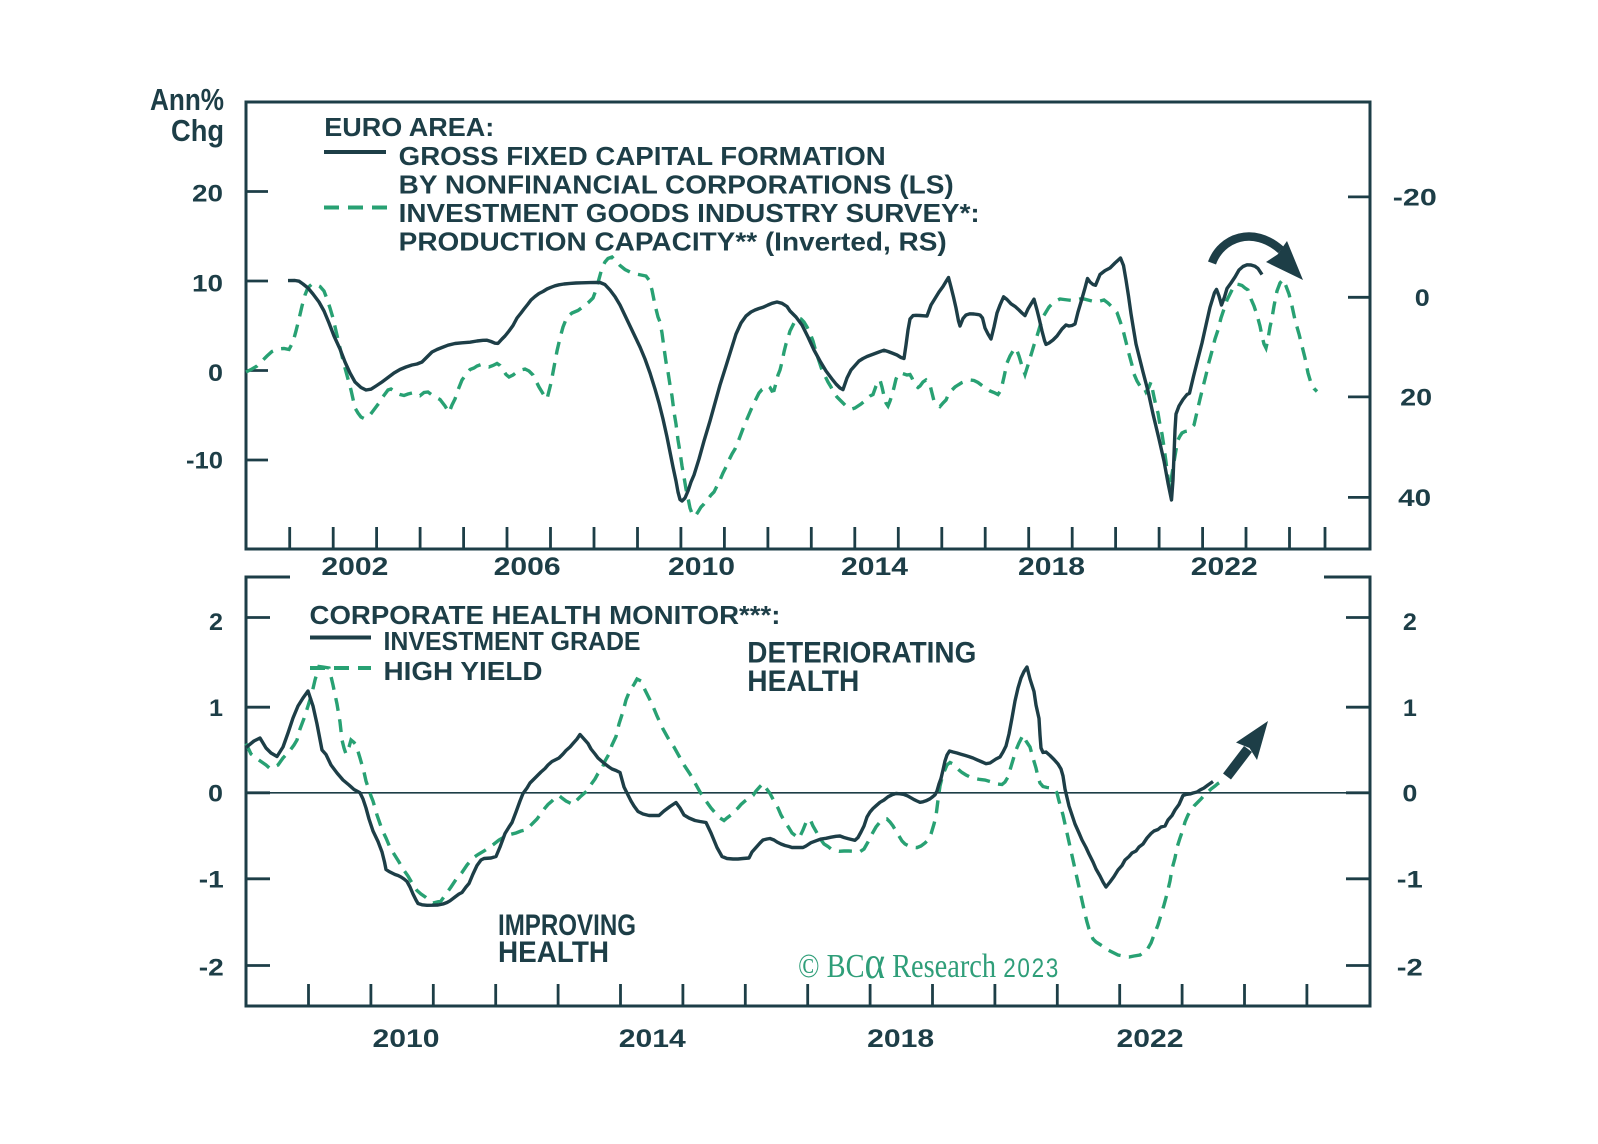 The width and height of the screenshot is (1598, 1144). Describe the element at coordinates (1415, 198) in the screenshot. I see `svg-text: -20` at that location.